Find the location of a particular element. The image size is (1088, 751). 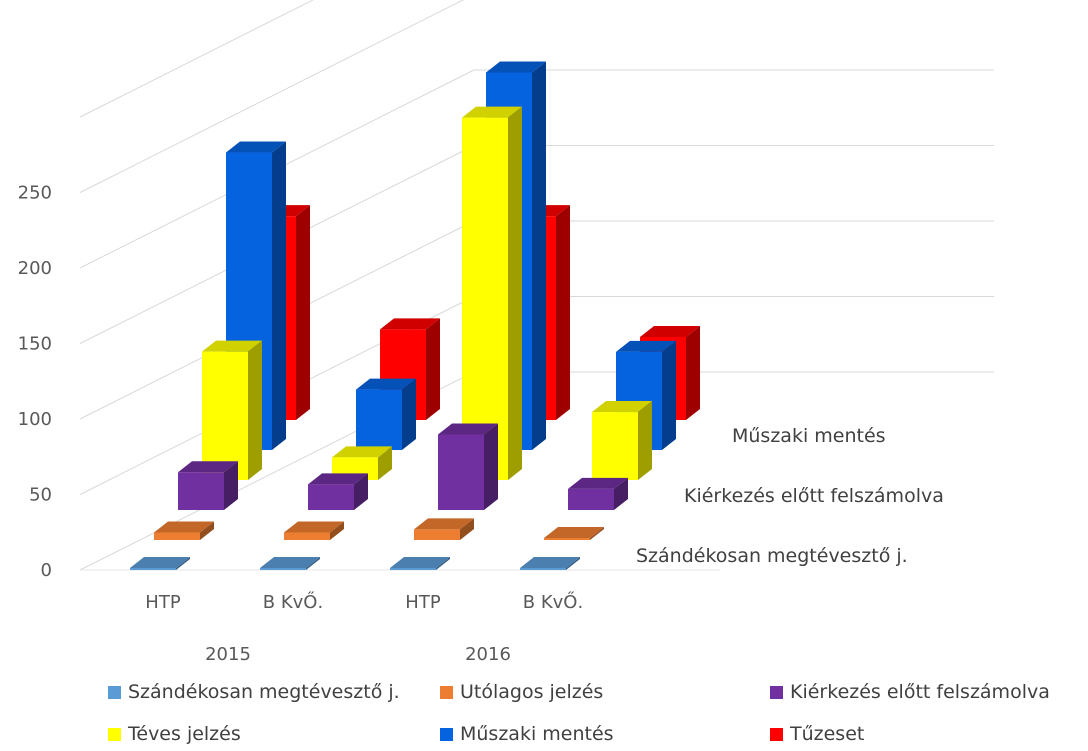

legend-label: Utólagos jelzés is located at coordinates (532, 692).